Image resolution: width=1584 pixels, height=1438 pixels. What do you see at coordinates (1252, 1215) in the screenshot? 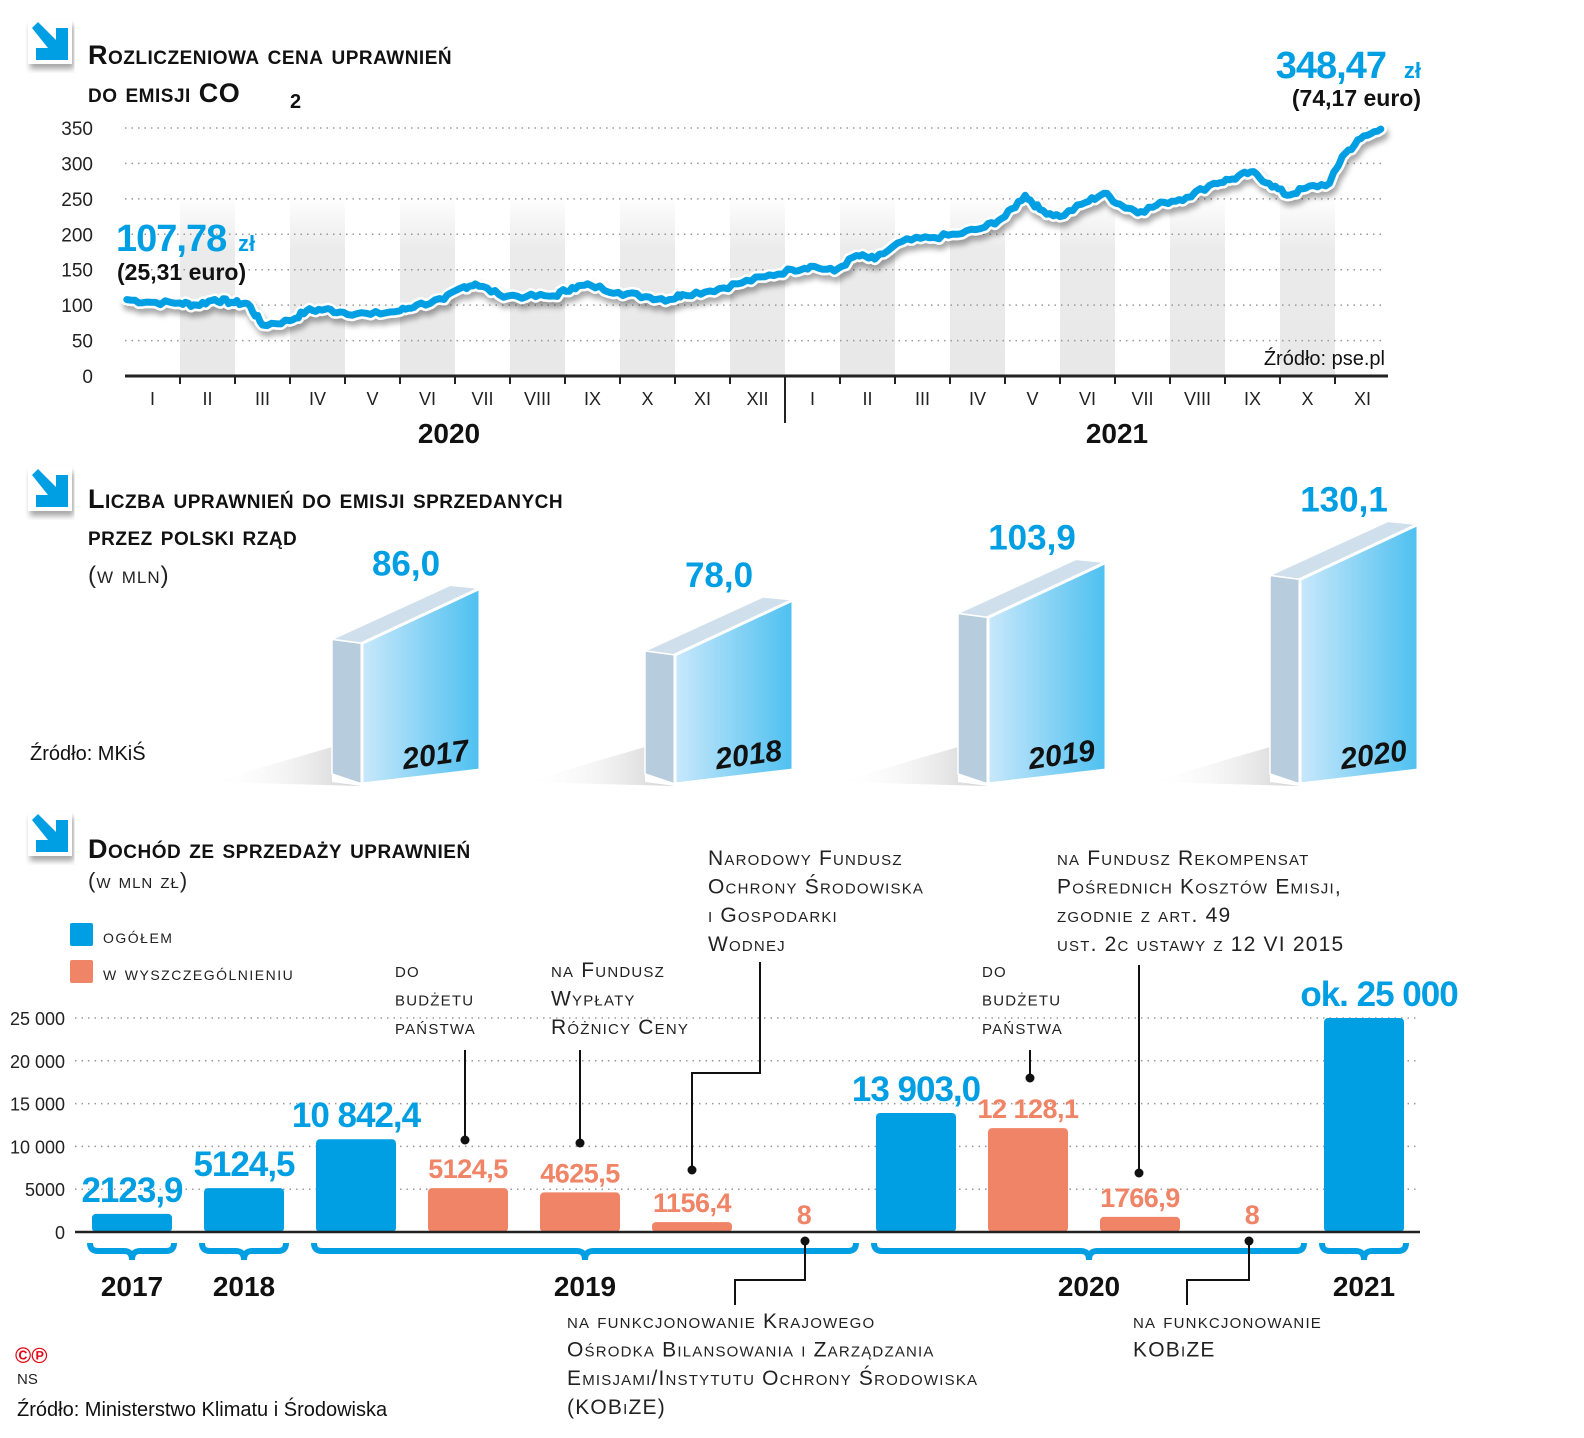
I see `bar-value-label: 8` at bounding box center [1252, 1215].